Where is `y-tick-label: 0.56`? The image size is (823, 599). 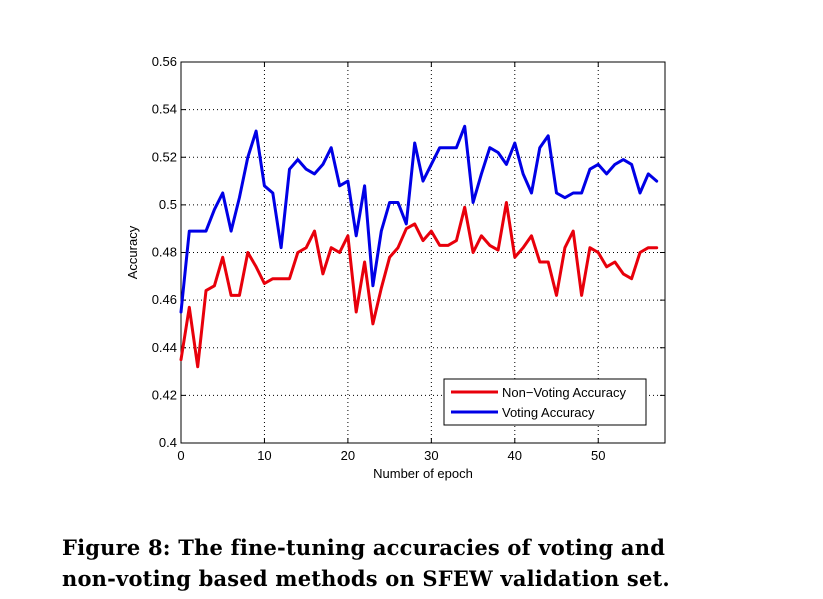 y-tick-label: 0.56 is located at coordinates (164, 61).